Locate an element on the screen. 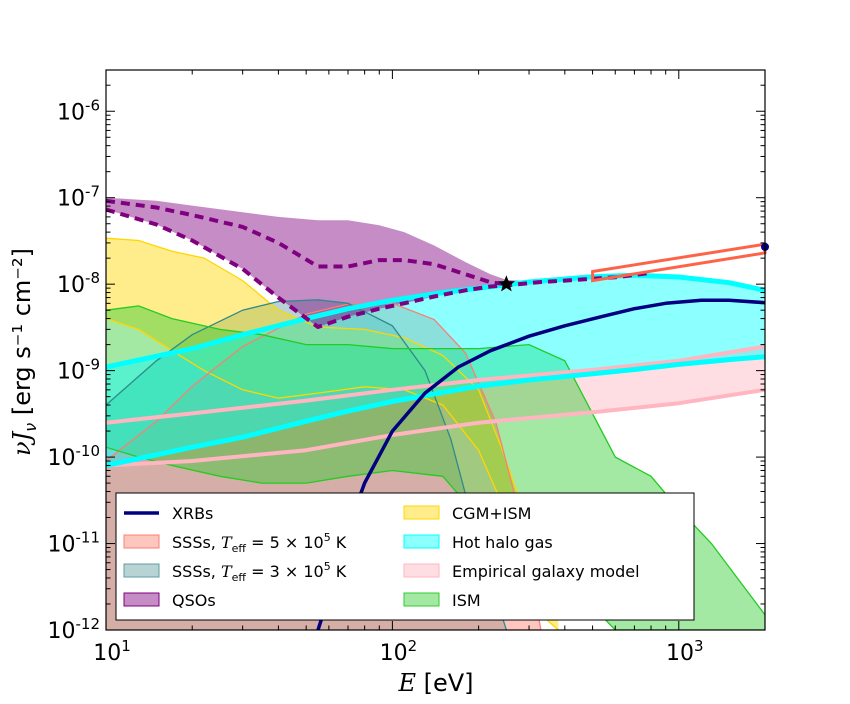 Image resolution: width=850 pixels, height=704 pixels. halo_lower_line is located at coordinates (435, 411).